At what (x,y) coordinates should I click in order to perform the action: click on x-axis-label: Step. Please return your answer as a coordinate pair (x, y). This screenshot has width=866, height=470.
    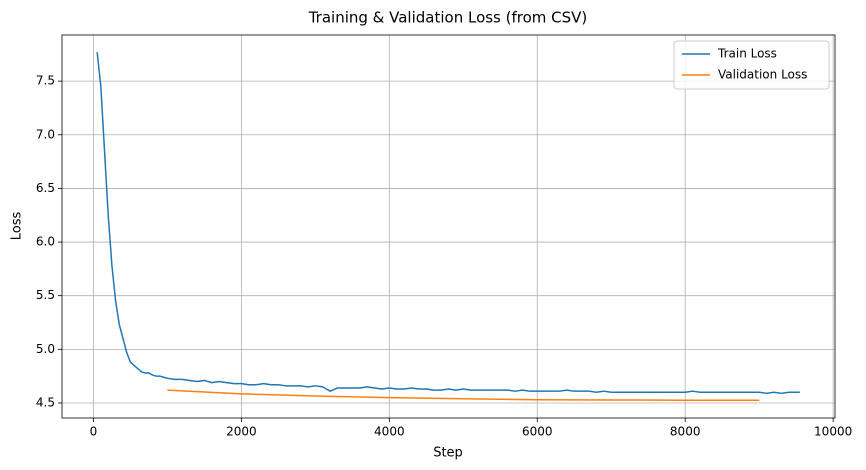
    Looking at the image, I should click on (448, 453).